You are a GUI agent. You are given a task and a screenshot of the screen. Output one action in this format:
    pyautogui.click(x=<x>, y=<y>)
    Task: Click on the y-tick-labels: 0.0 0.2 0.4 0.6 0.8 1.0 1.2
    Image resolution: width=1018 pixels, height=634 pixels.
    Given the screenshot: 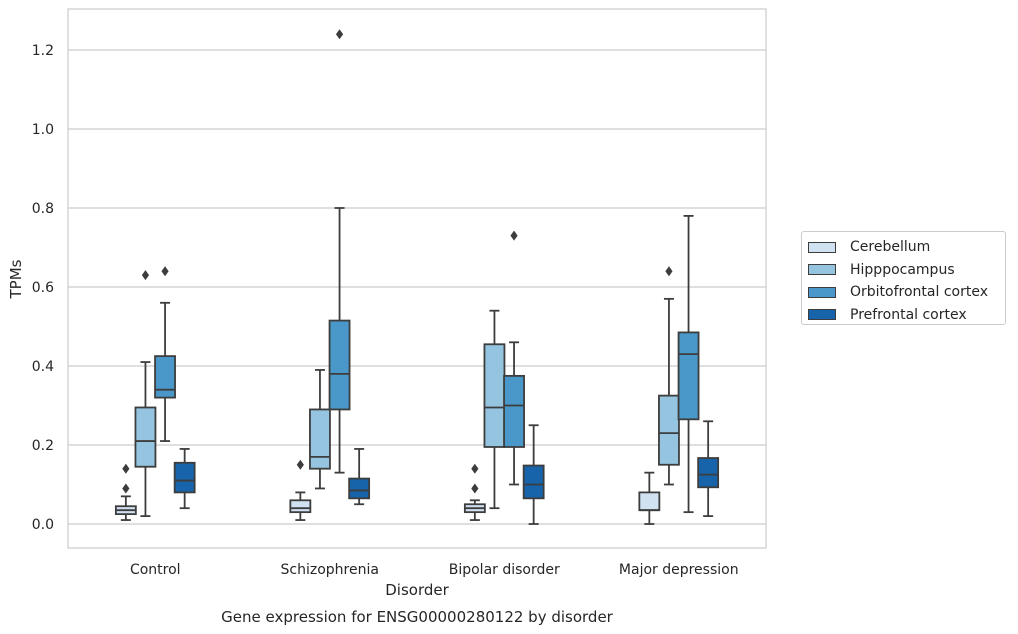 What is the action you would take?
    pyautogui.click(x=43, y=288)
    